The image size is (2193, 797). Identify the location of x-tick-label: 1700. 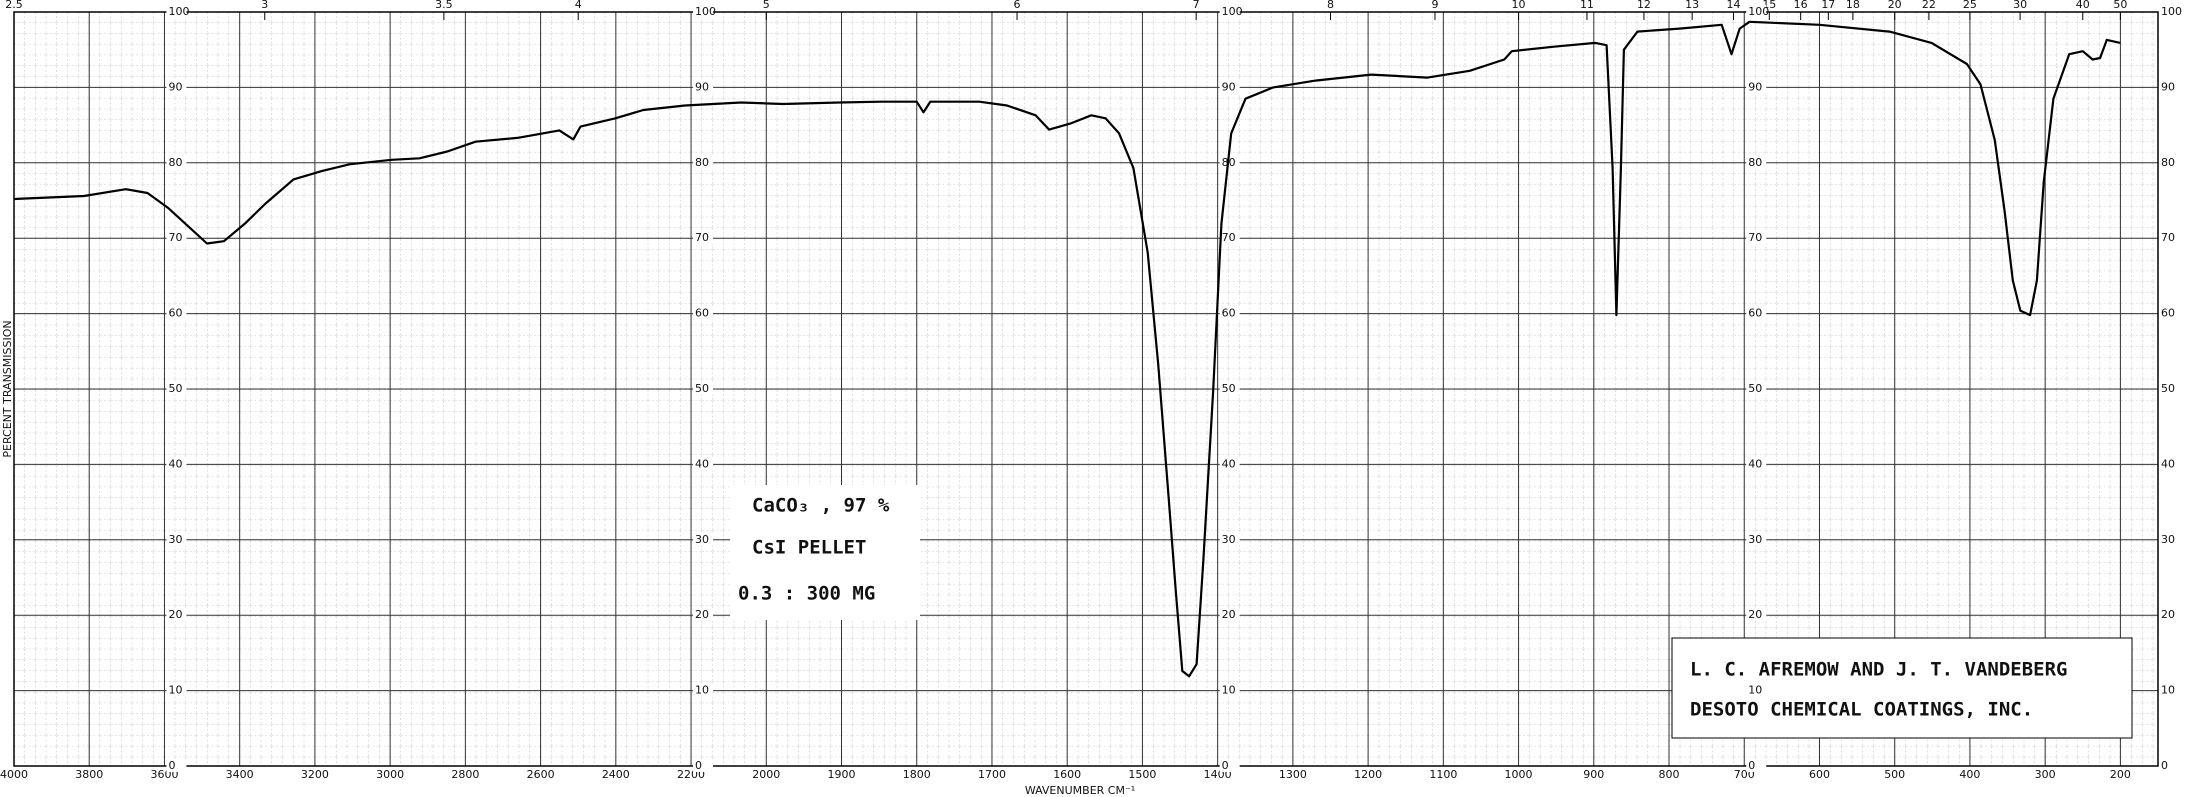
(992, 774).